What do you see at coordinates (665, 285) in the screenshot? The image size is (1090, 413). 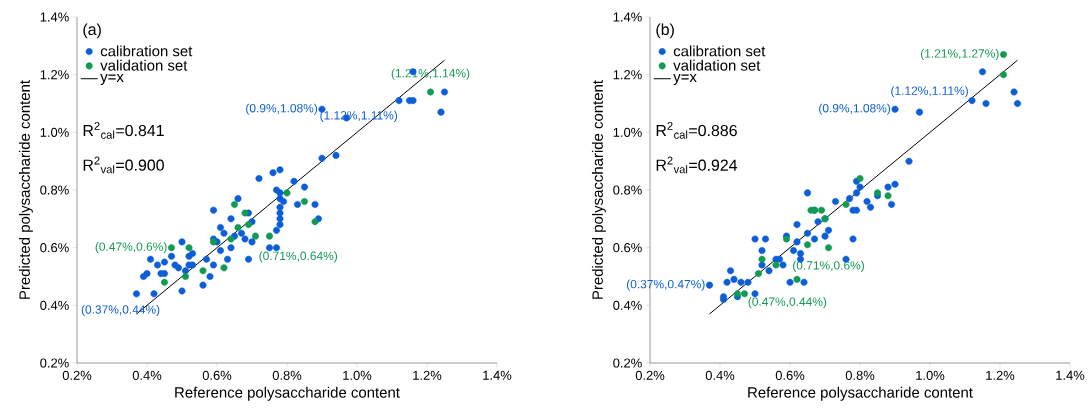 I see `annotation: (0.37%,0.47%)` at bounding box center [665, 285].